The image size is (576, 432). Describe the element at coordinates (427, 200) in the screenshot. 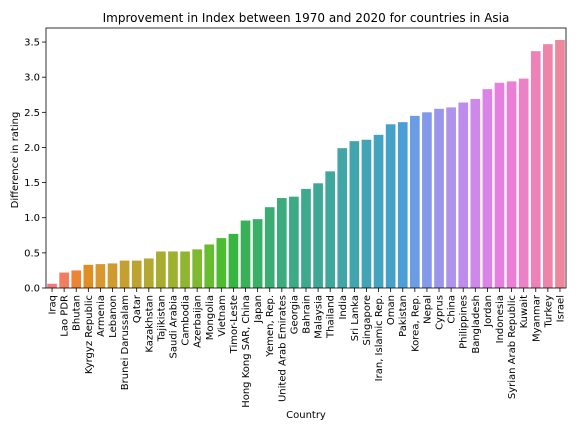

I see `bar-nepal` at that location.